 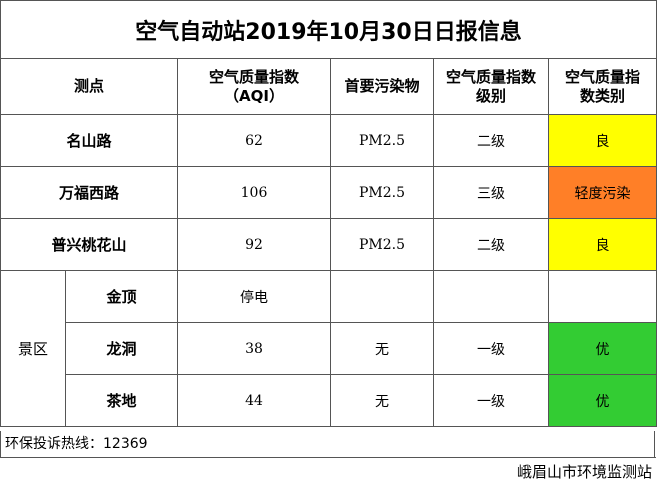 What do you see at coordinates (327, 444) in the screenshot?
I see `hotline: 环保投诉热线：12369` at bounding box center [327, 444].